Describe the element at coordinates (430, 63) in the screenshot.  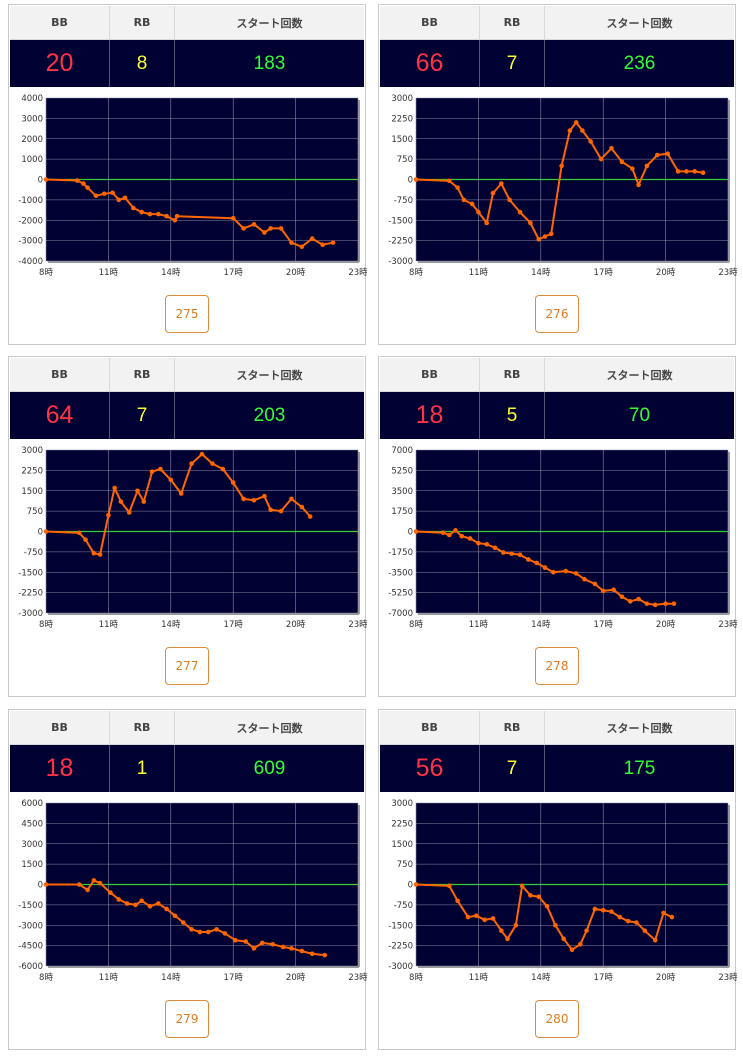
I see `bb-count: 66` at that location.